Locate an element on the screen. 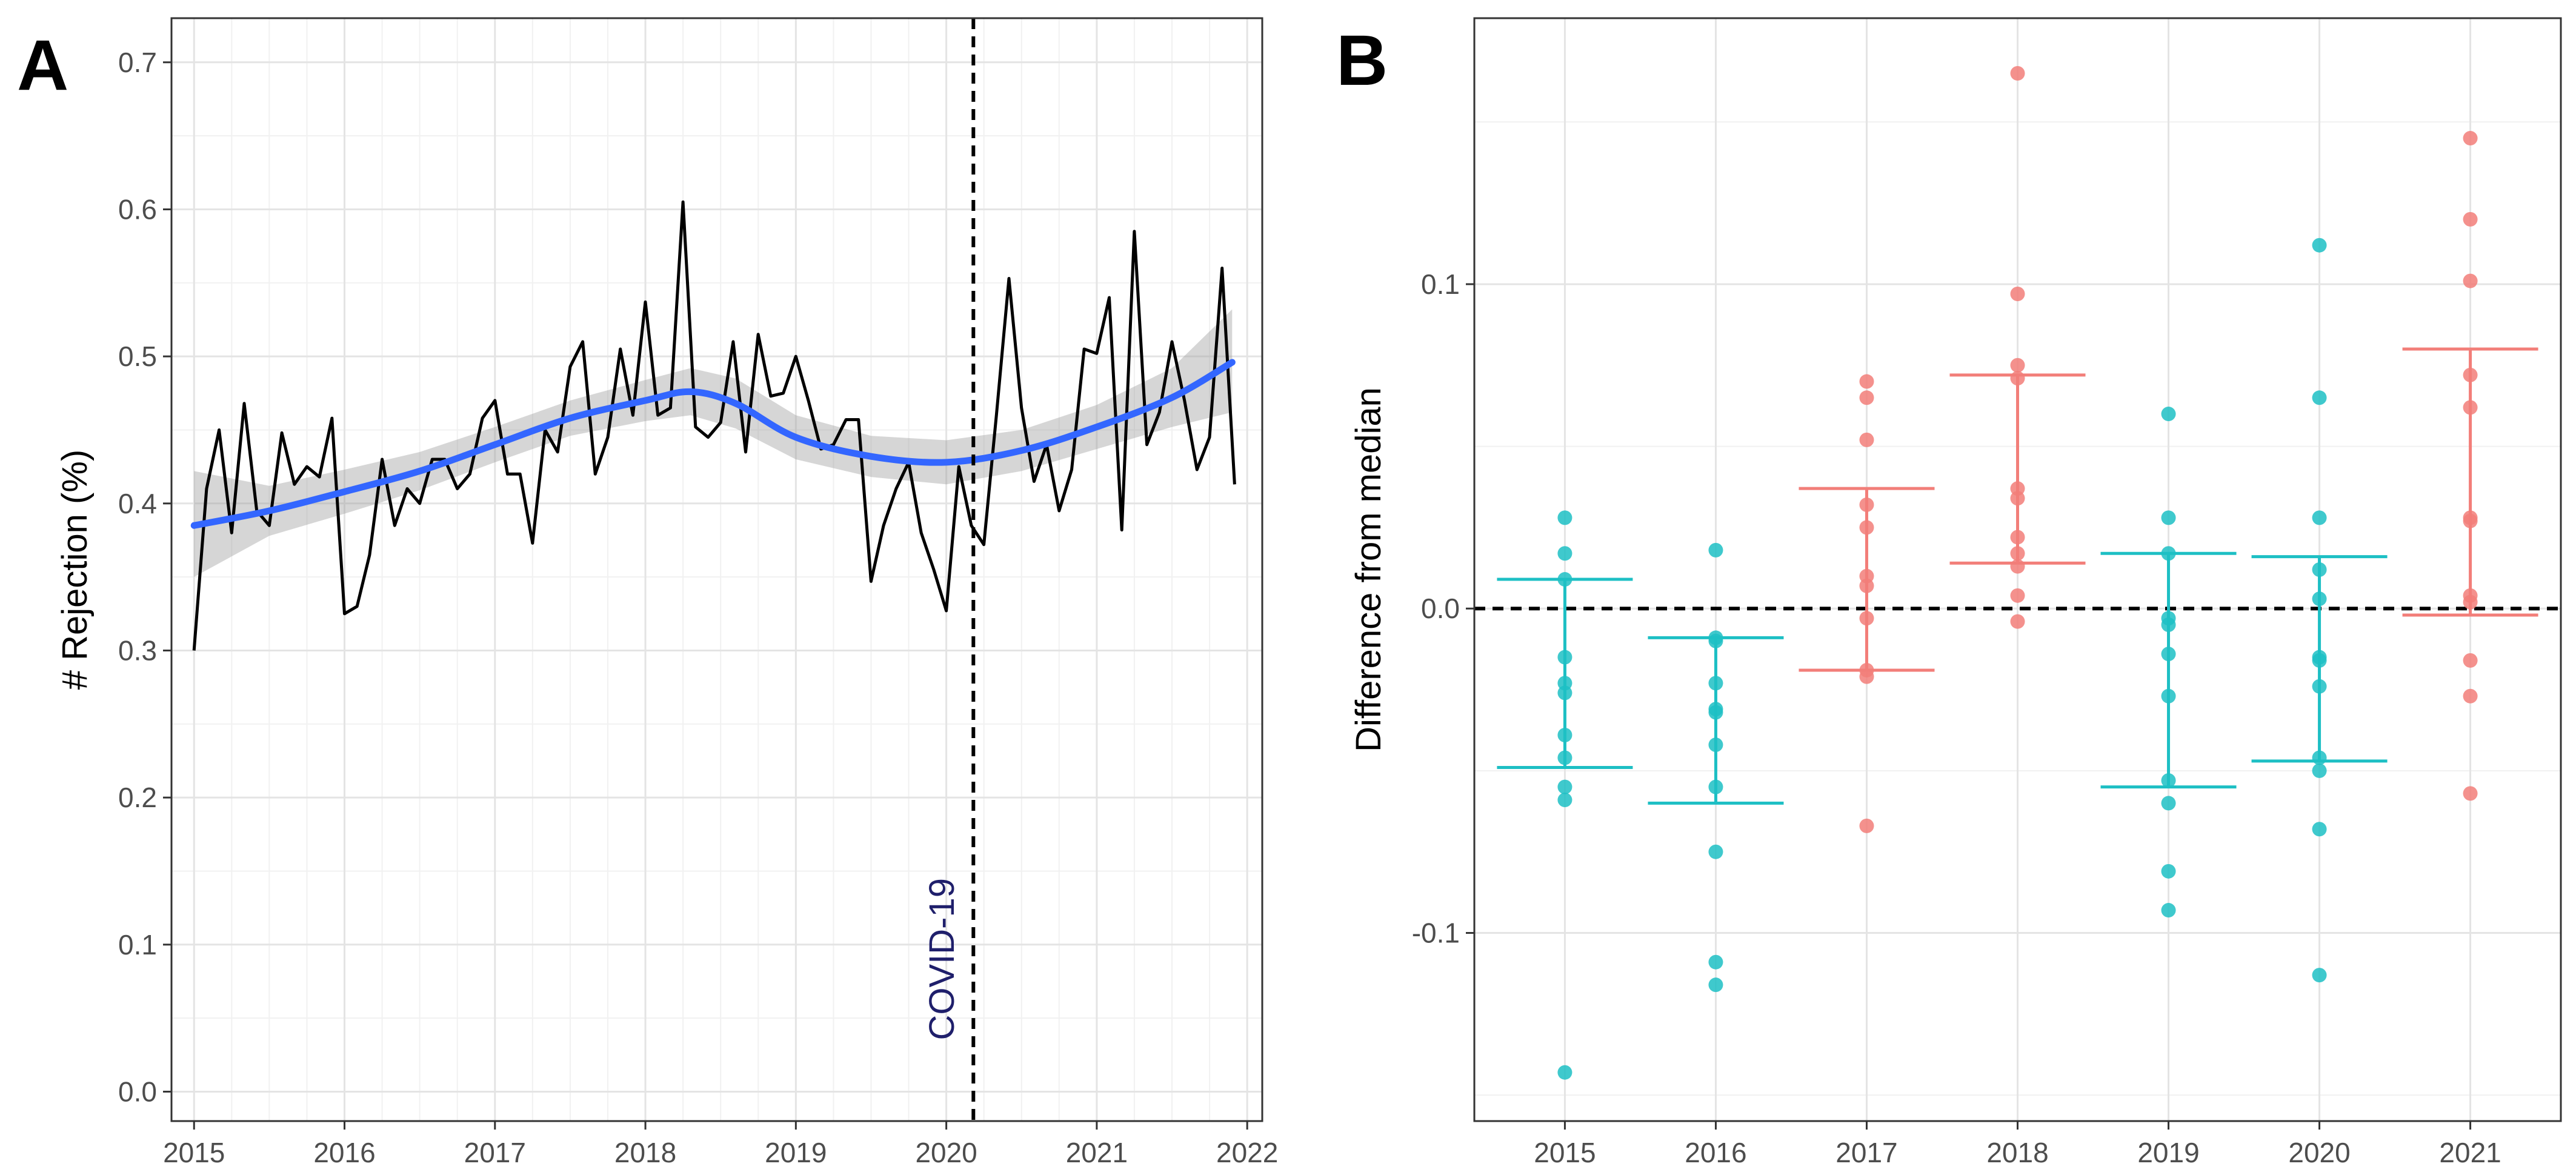  year-group-2019 is located at coordinates (2168, 662).